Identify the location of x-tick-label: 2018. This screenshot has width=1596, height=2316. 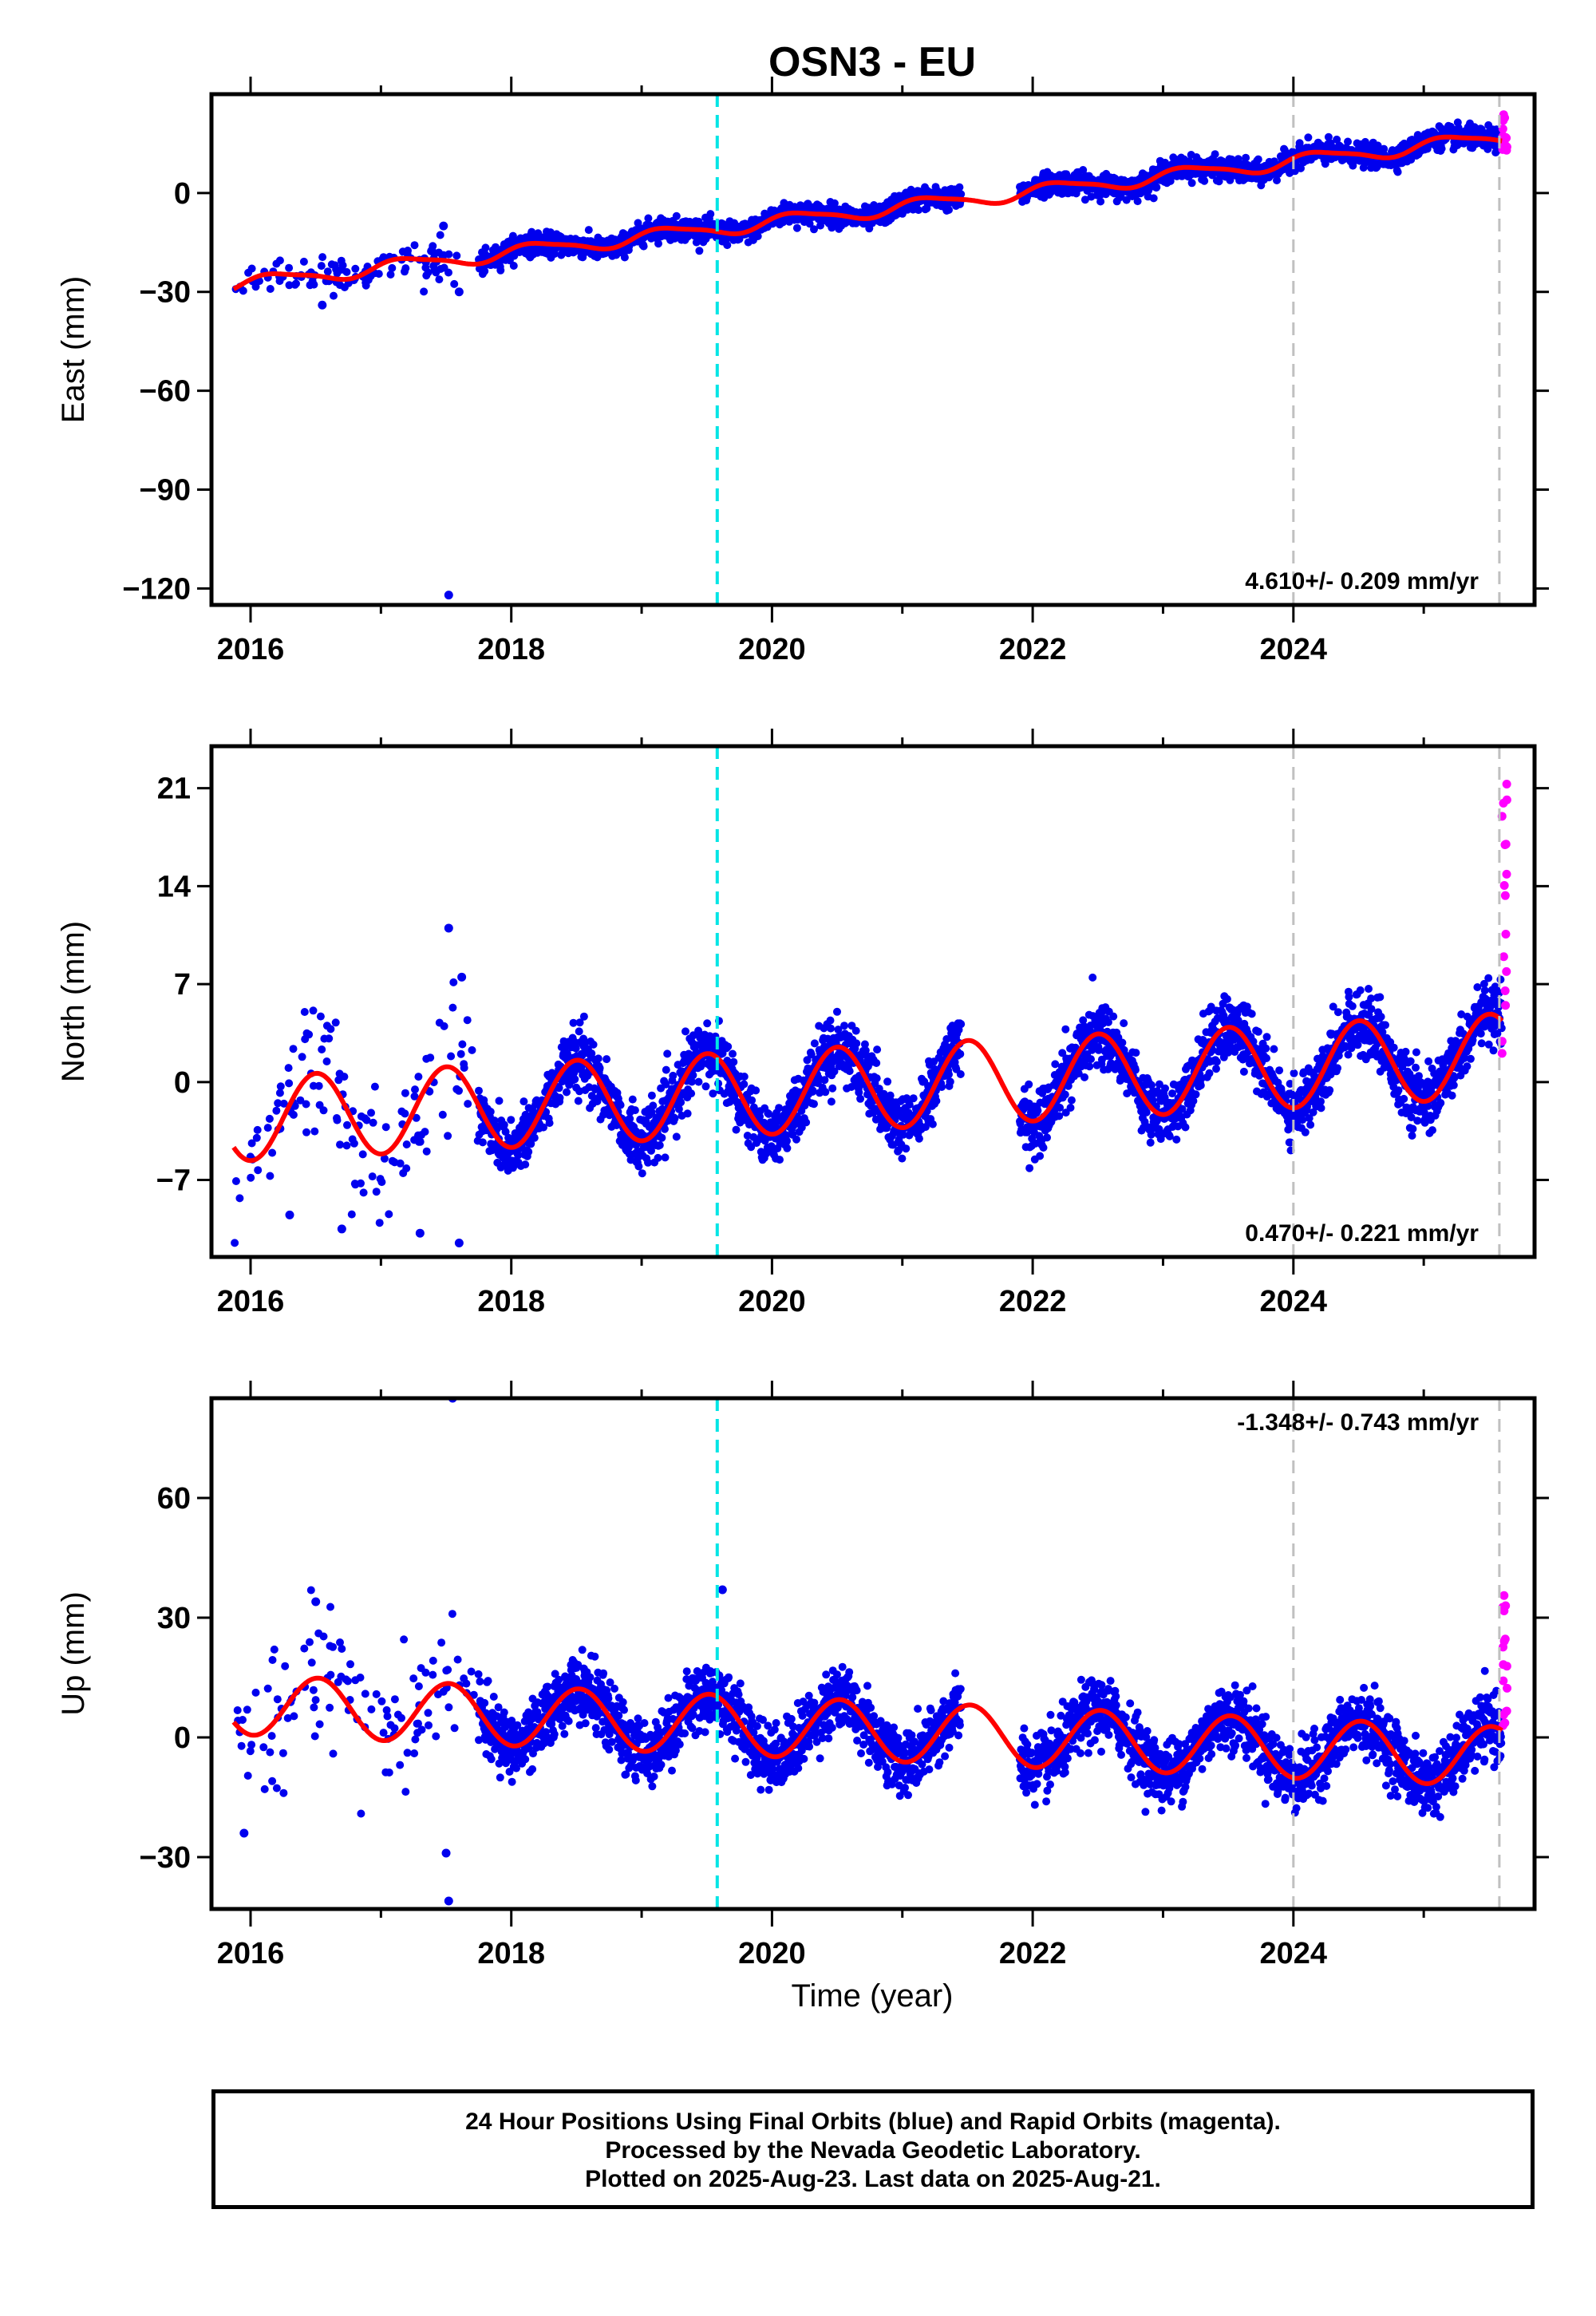
(511, 649).